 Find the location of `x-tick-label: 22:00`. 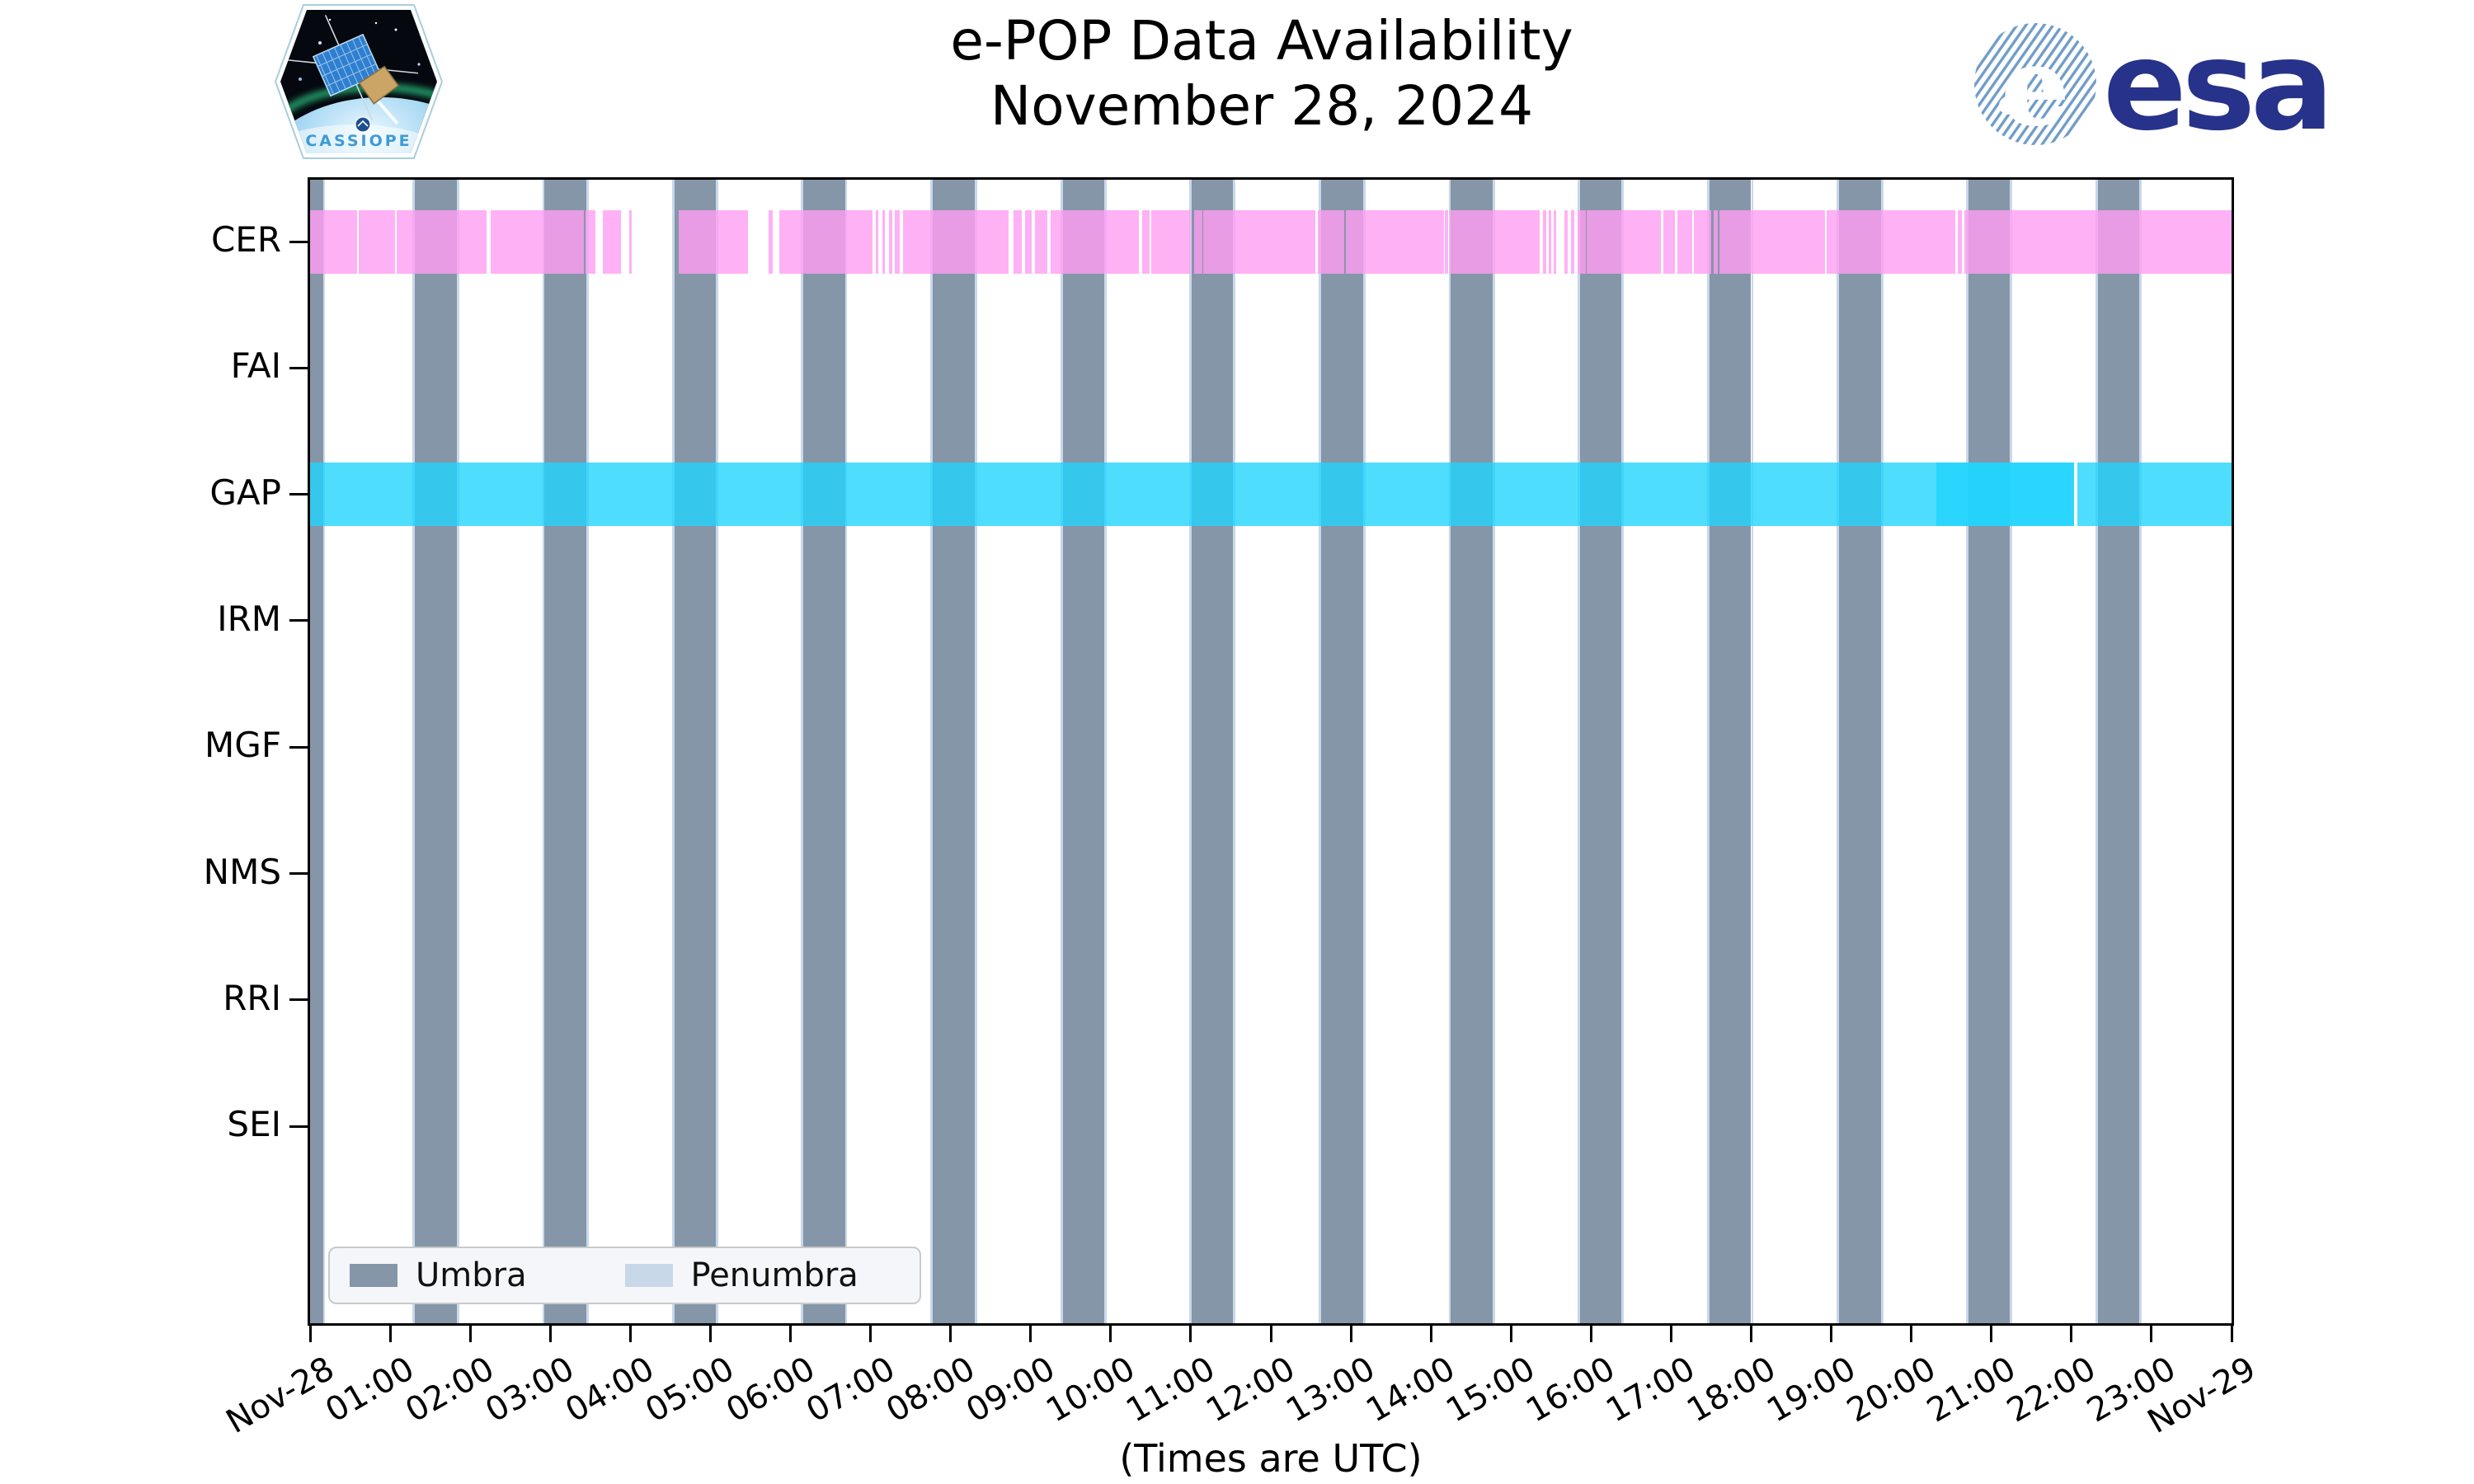

x-tick-label: 22:00 is located at coordinates (2051, 1390).